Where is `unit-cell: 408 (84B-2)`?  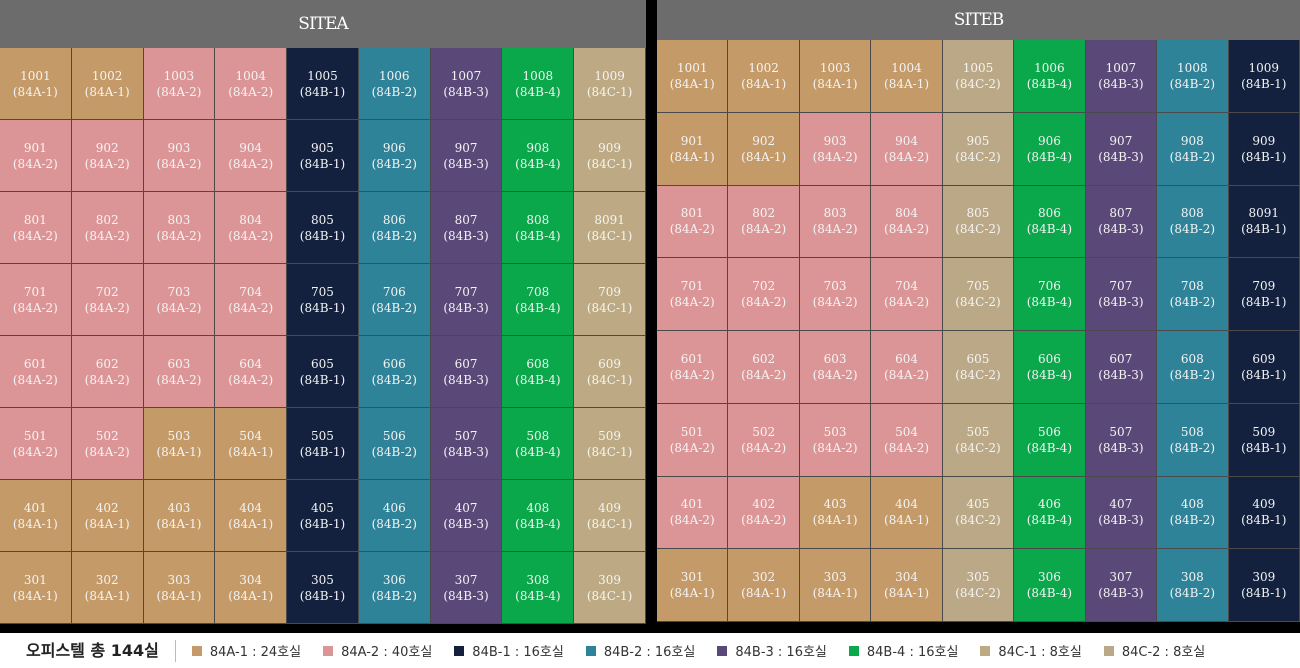 unit-cell: 408 (84B-2) is located at coordinates (1193, 513).